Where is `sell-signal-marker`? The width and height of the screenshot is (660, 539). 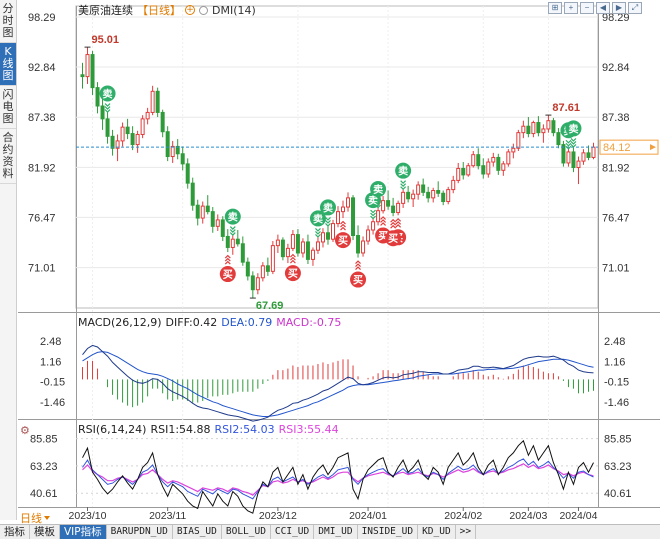
sell-signal-marker is located at coordinates (327, 207).